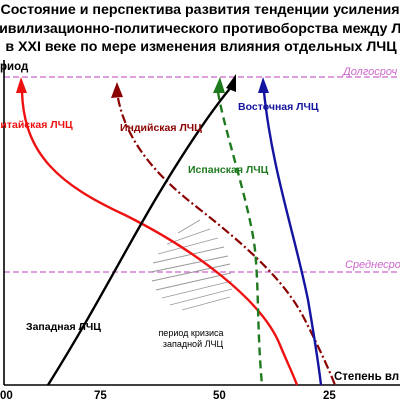  What do you see at coordinates (366, 377) in the screenshot?
I see `x-axis-label: Степень вл` at bounding box center [366, 377].